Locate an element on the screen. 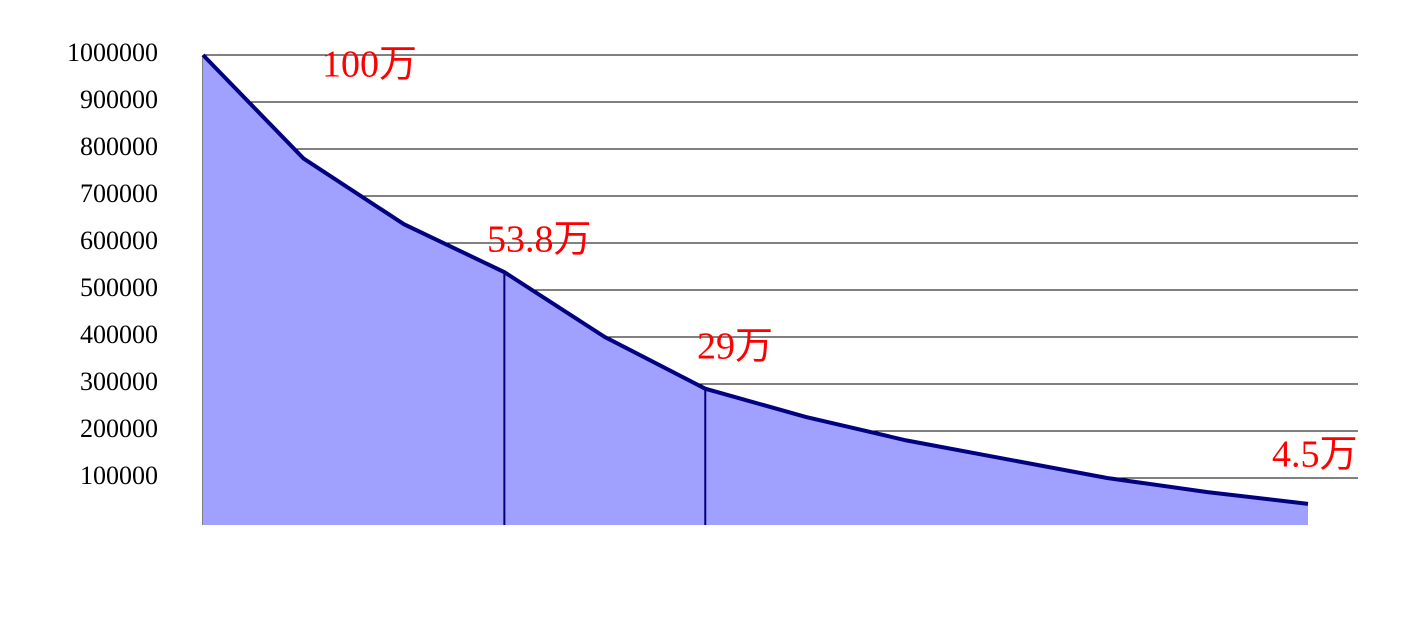 The width and height of the screenshot is (1401, 623). annotation: 4.5万 is located at coordinates (1315, 455).